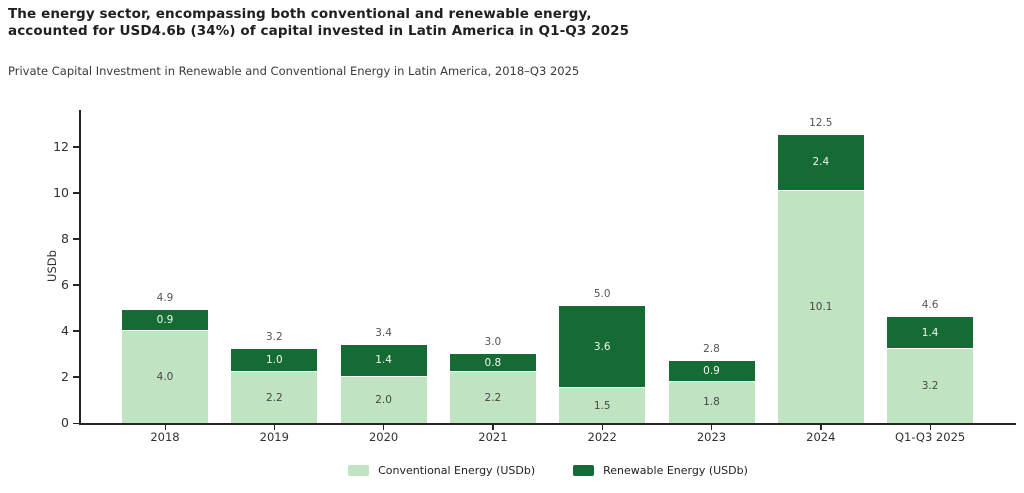  I want to click on bar-segment-renewable-2019: 1.0, so click(274, 361).